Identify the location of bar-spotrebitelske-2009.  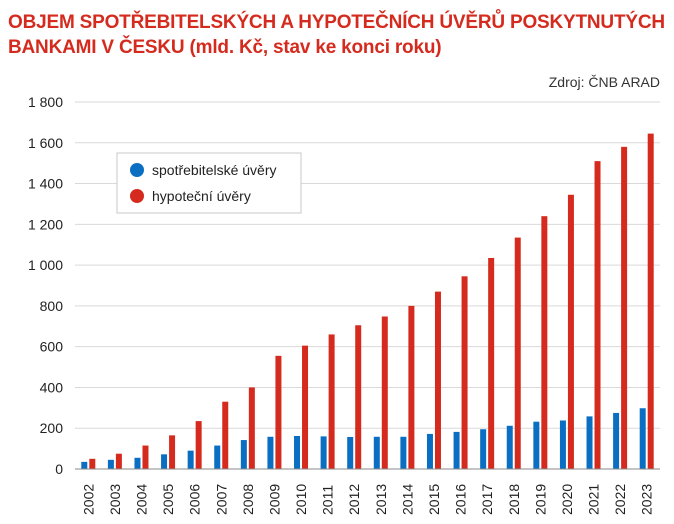
(270, 452).